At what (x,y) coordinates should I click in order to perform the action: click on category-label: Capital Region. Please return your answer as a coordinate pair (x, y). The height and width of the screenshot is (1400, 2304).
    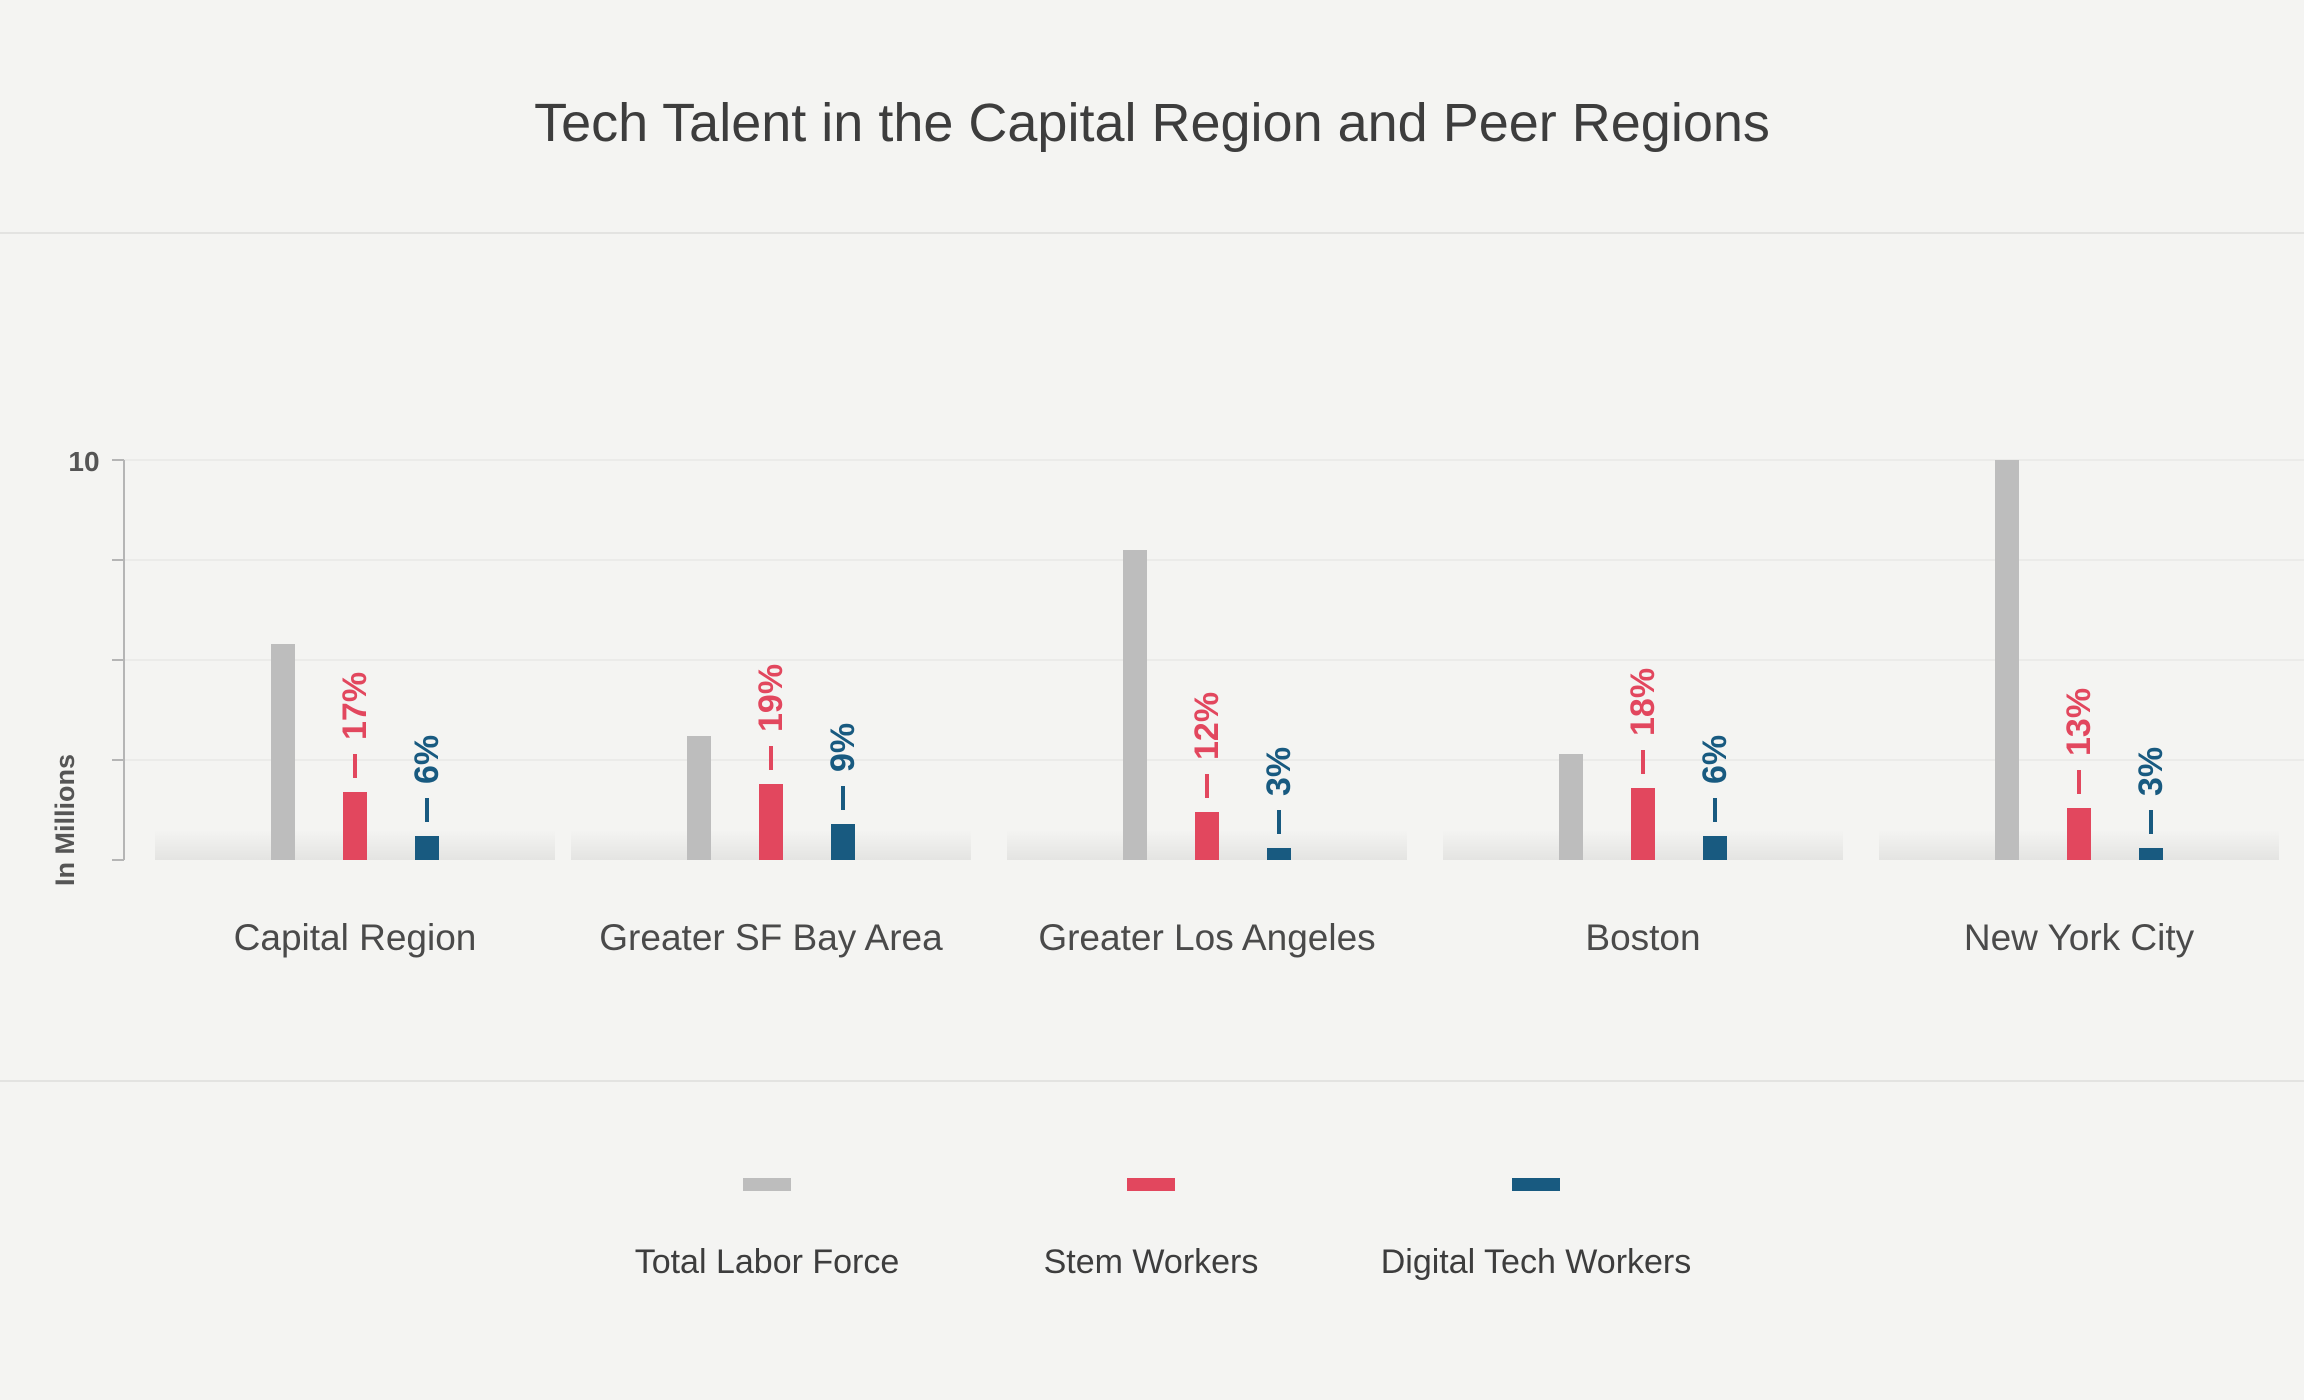
    Looking at the image, I should click on (355, 937).